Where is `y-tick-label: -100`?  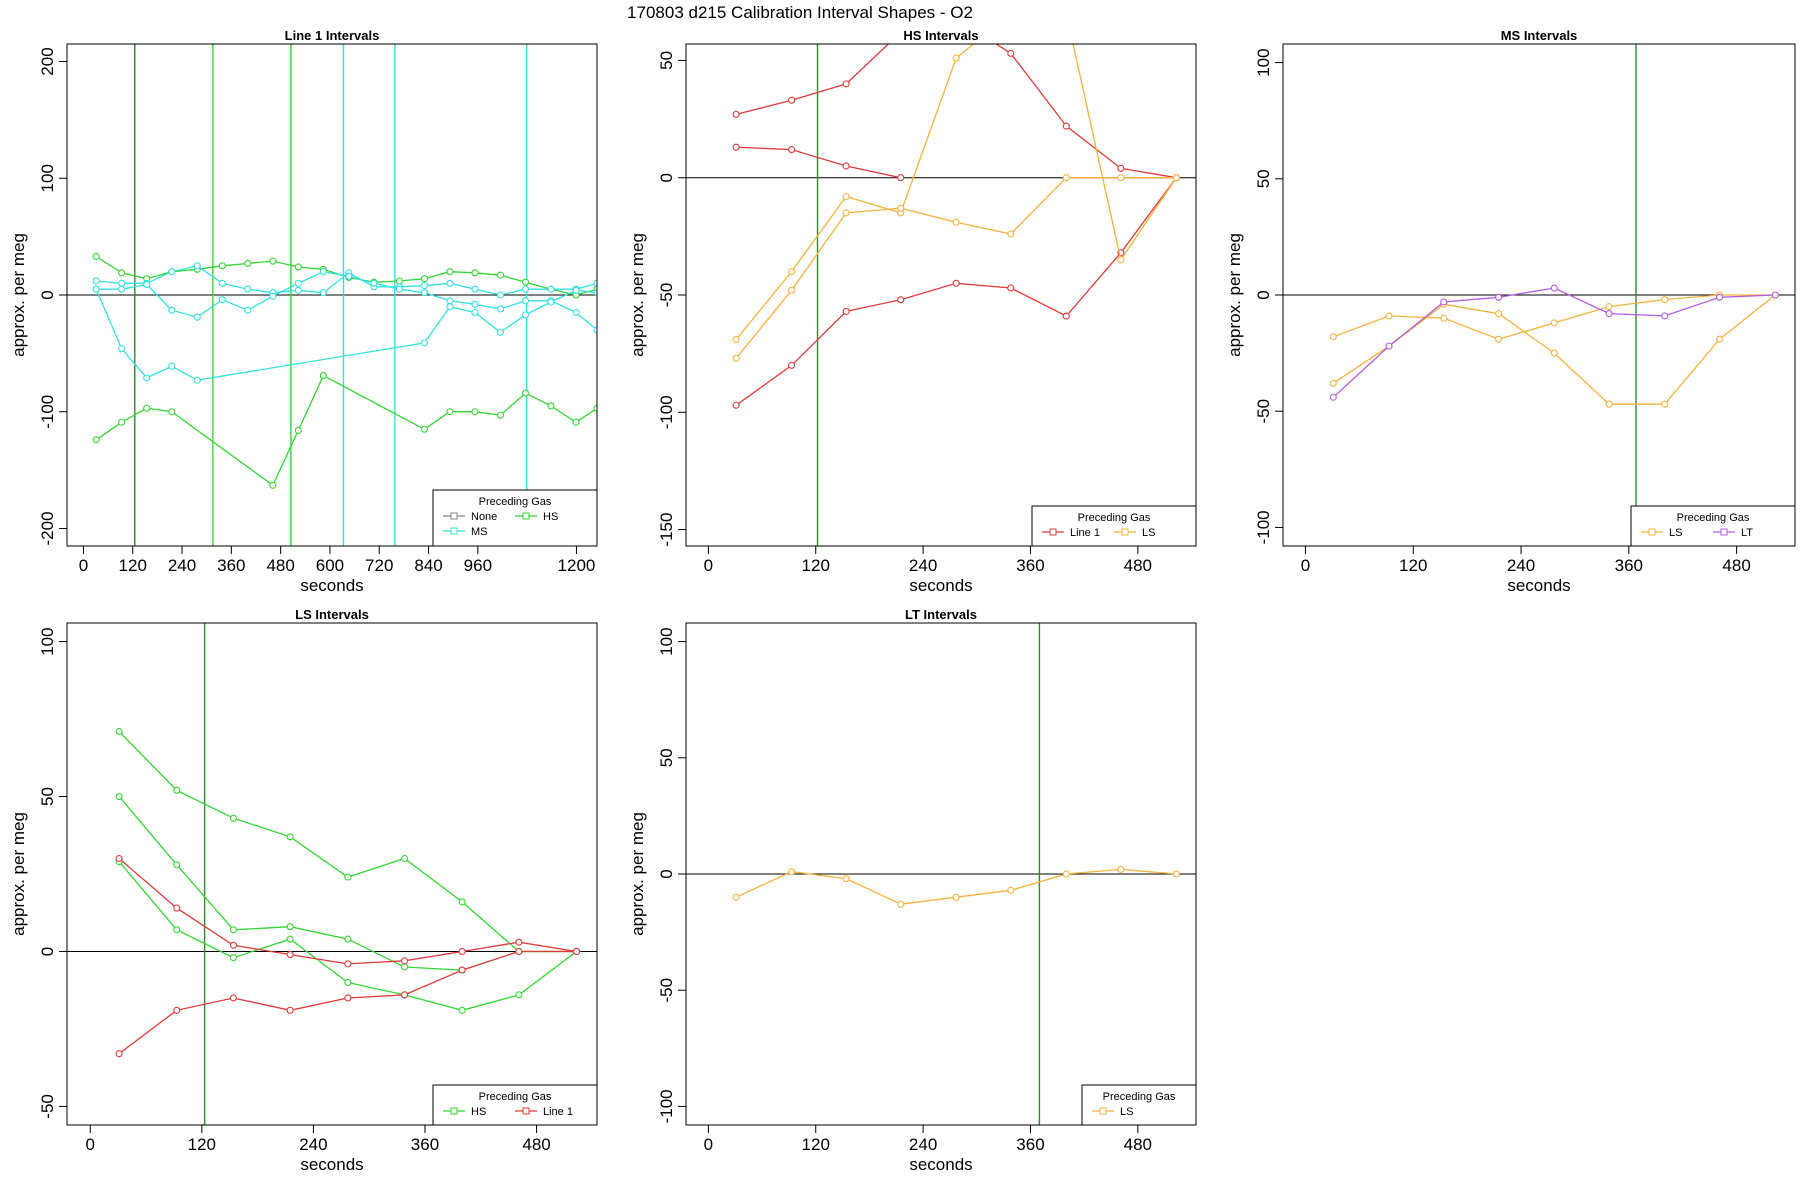 y-tick-label: -100 is located at coordinates (666, 1106).